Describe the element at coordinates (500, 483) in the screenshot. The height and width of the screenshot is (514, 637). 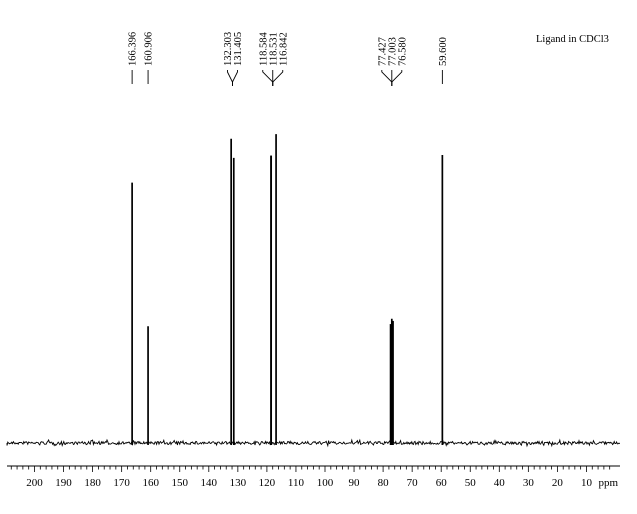
I see `x-tick-label: 40` at that location.